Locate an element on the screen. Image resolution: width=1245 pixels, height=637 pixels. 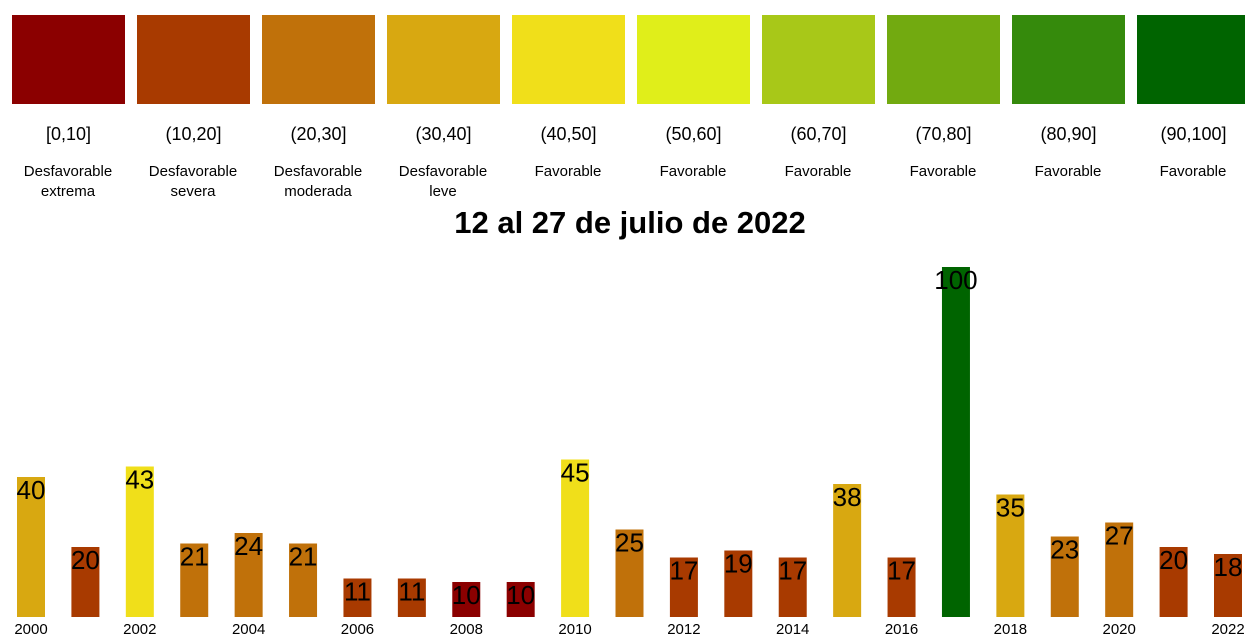
value-label: 19 is located at coordinates (738, 563).